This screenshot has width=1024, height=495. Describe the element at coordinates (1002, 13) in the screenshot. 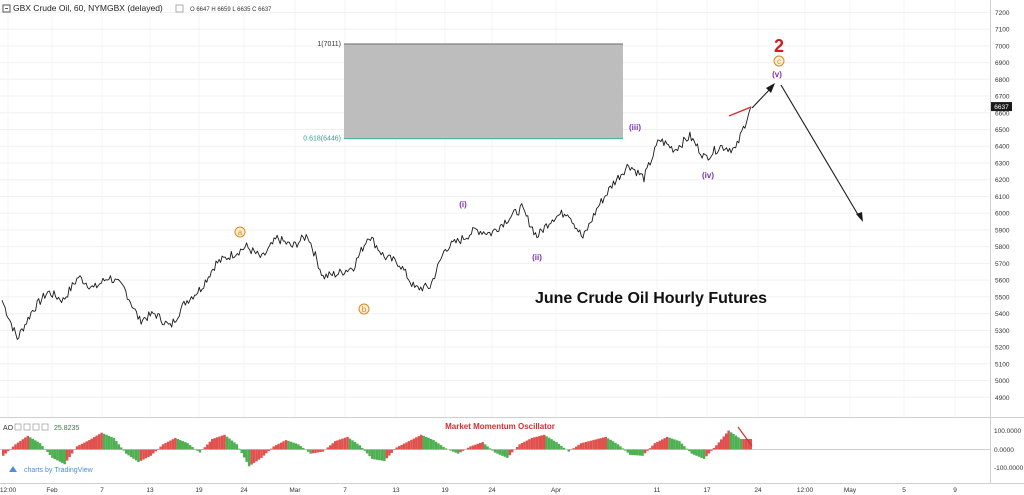

I see `price-tick-label: 7200` at that location.